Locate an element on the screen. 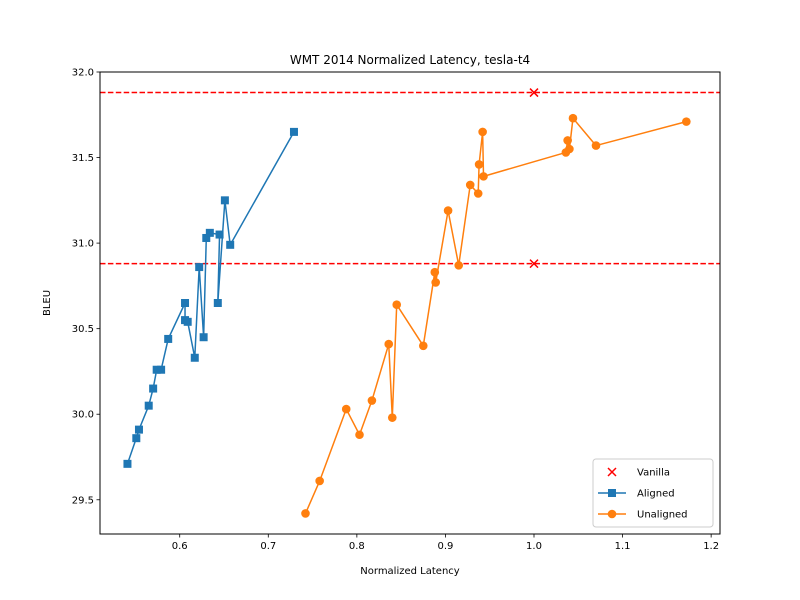  chart-title: WMT 2014 Normalized Latency, tesla-t4 is located at coordinates (410, 60).